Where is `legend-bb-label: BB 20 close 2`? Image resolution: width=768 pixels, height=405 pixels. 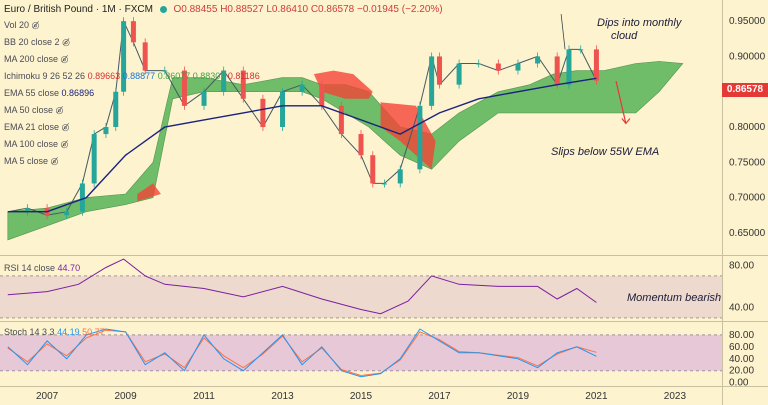 legend-bb-label: BB 20 close 2 is located at coordinates (32, 42).